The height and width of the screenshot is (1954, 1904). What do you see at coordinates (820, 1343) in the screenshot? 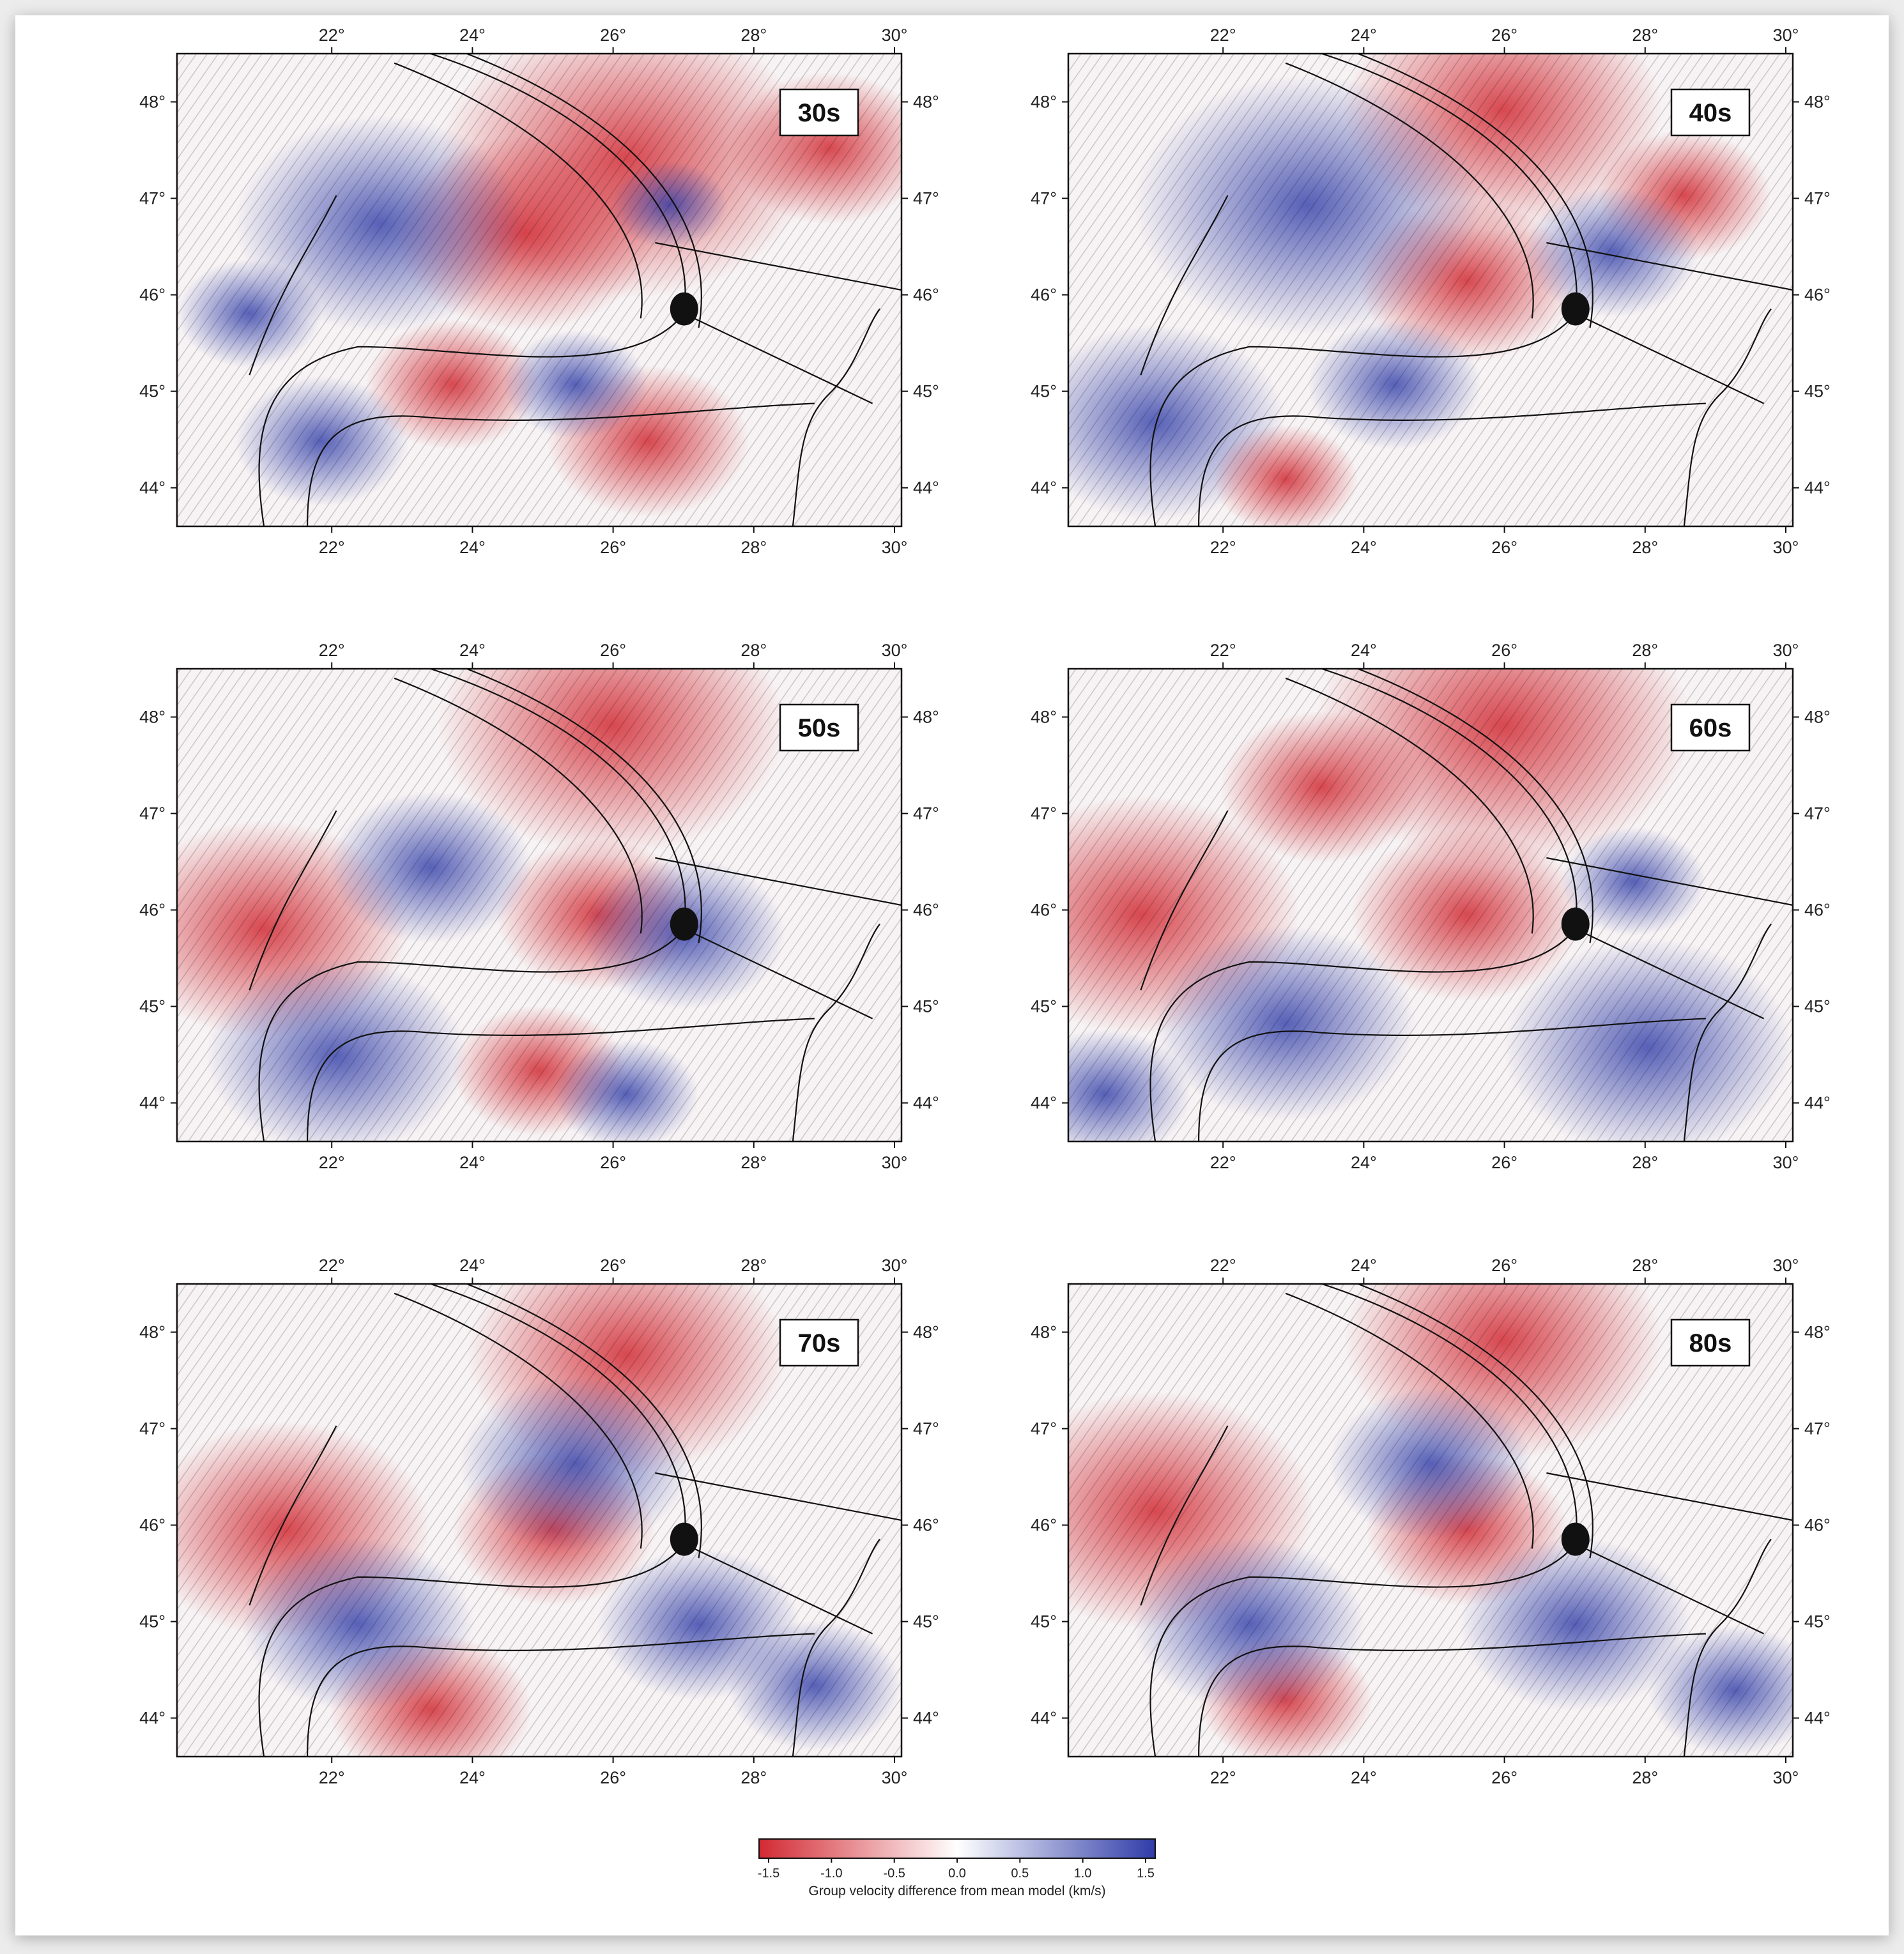
I see `period-label: 70s` at bounding box center [820, 1343].